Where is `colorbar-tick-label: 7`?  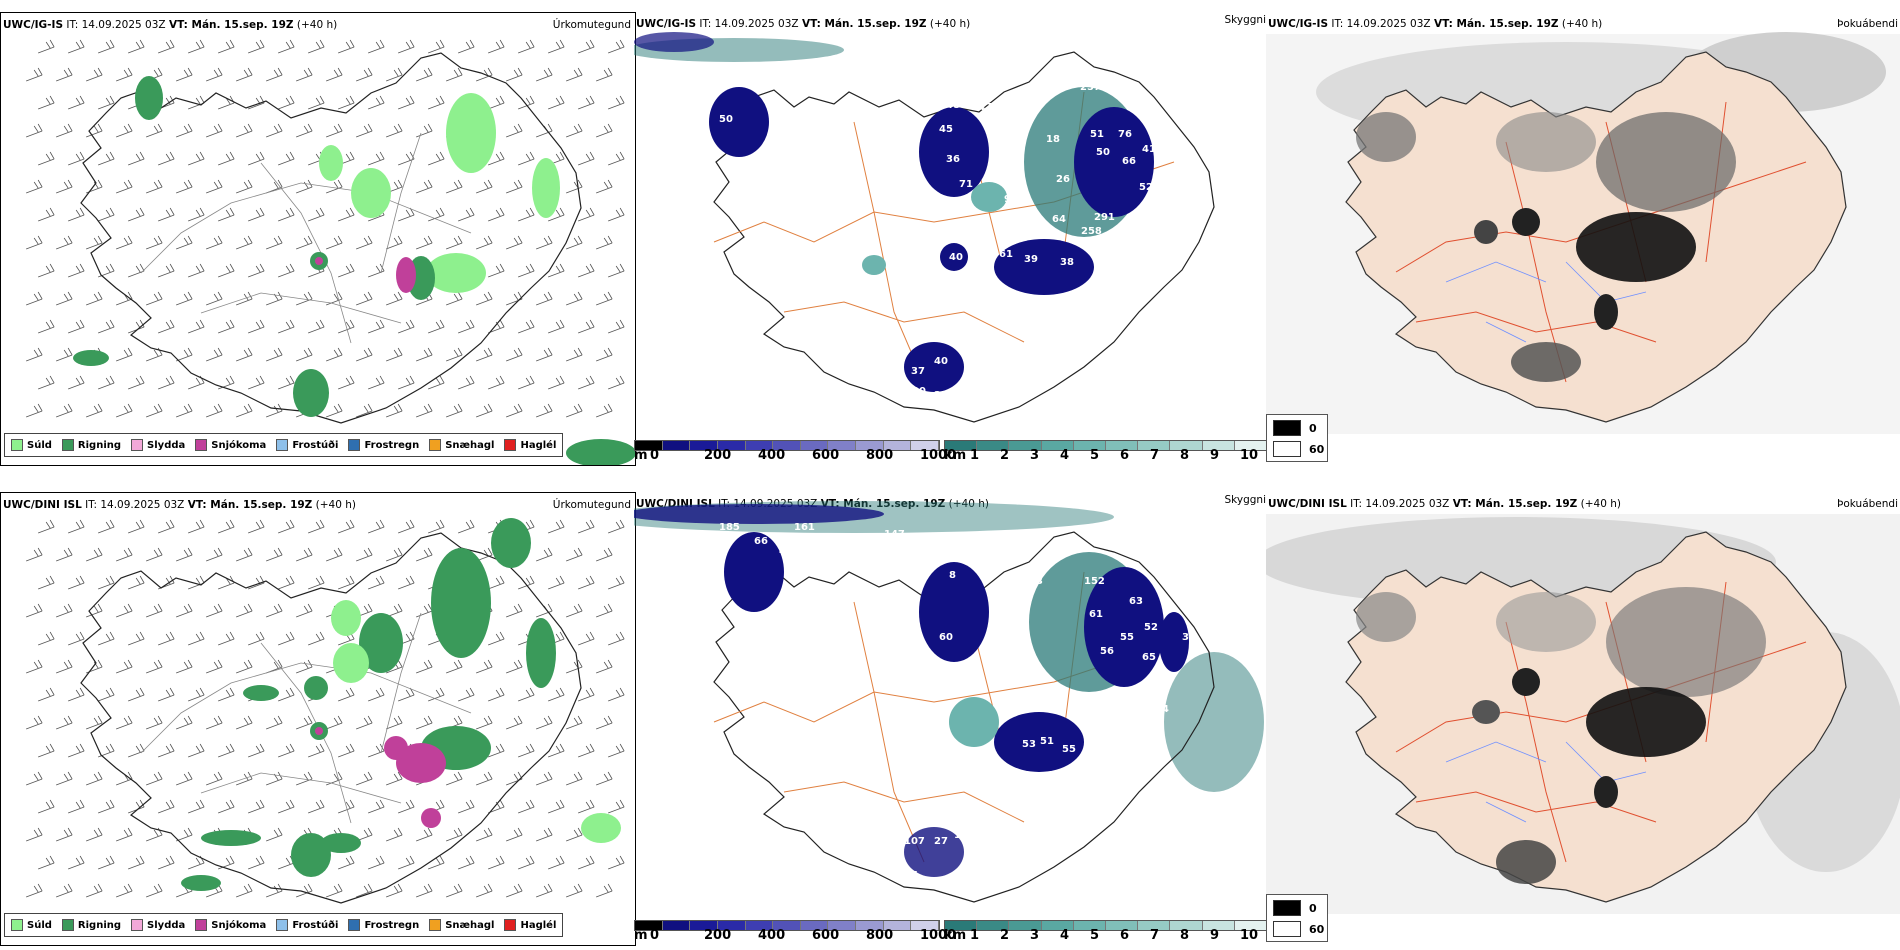 colorbar-tick-label: 7 is located at coordinates (1155, 935).